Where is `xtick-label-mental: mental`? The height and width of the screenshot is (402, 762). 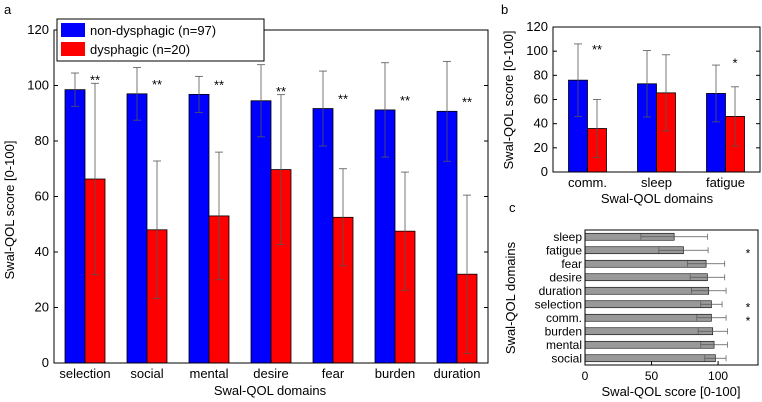
xtick-label-mental: mental is located at coordinates (208, 373).